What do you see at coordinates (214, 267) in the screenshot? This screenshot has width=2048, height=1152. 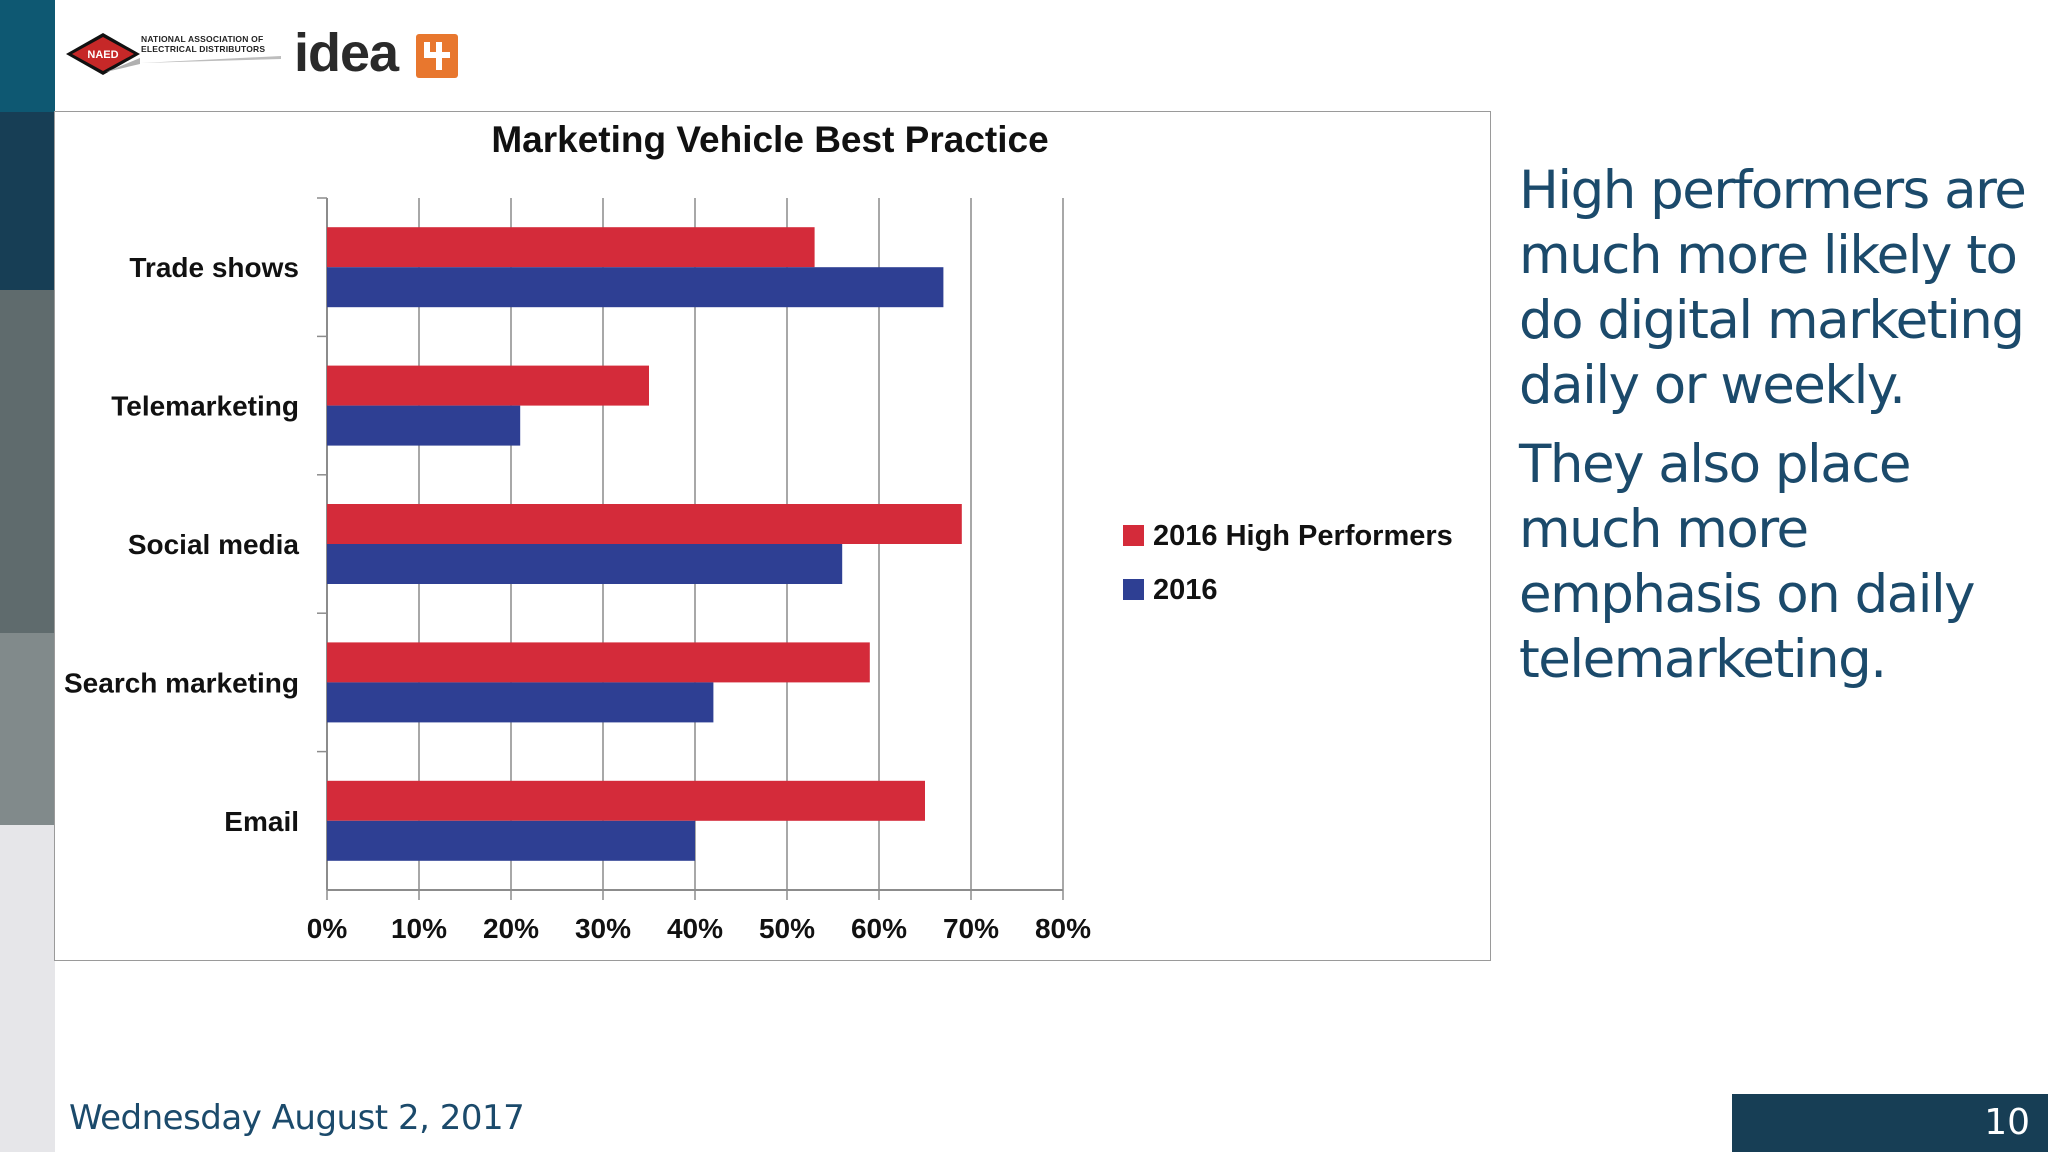 I see `category-label: Trade shows` at bounding box center [214, 267].